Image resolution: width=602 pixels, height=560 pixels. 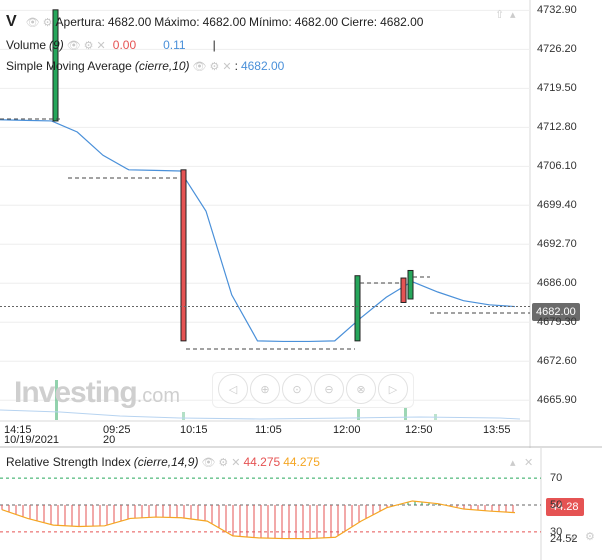 What do you see at coordinates (500, 15) in the screenshot?
I see `maximize-pane-icon: ⇧` at bounding box center [500, 15].